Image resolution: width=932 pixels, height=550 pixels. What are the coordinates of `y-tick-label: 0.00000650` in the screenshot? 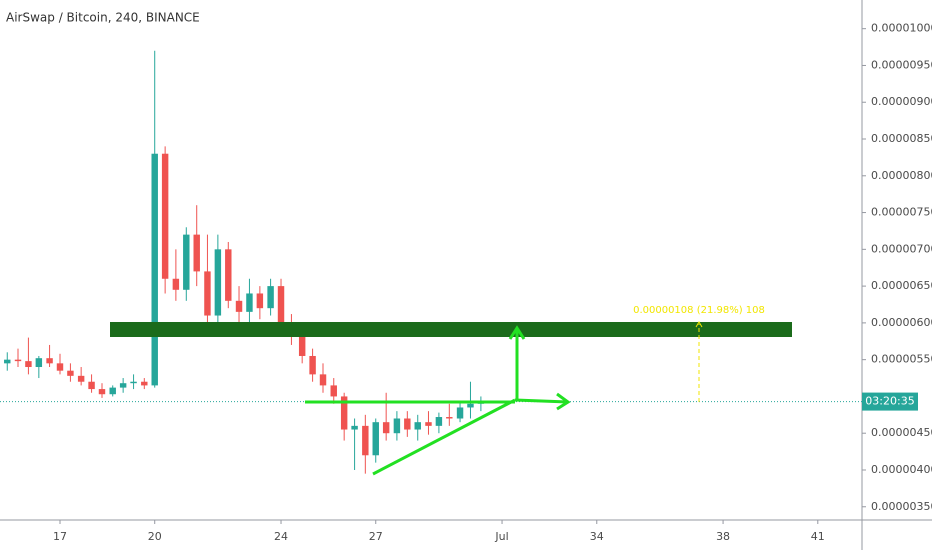 It's located at (901, 285).